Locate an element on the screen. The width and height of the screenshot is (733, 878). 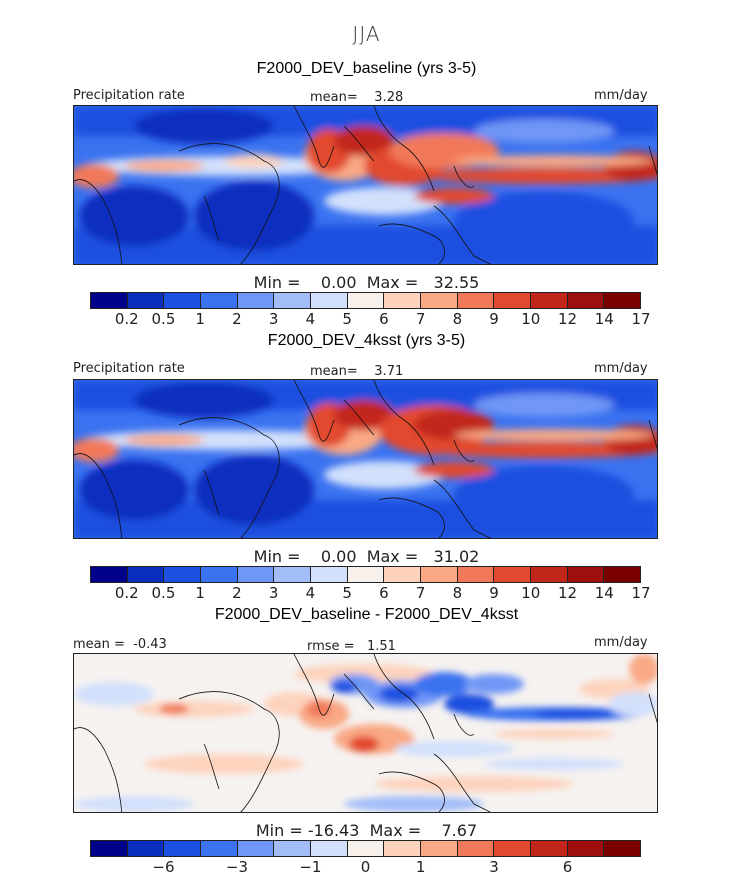
season-title: JJA is located at coordinates (366, 34).